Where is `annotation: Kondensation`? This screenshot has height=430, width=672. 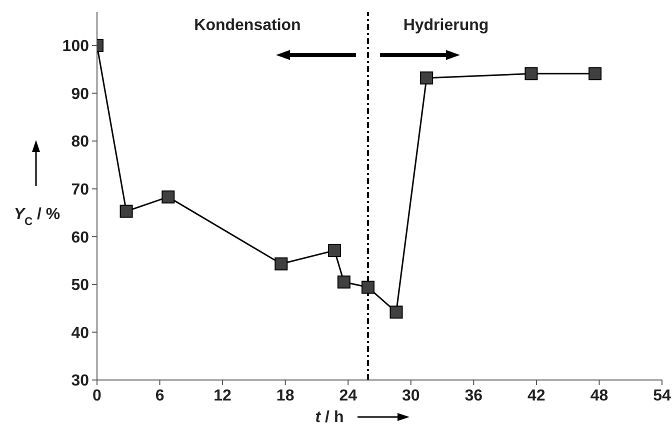 annotation: Kondensation is located at coordinates (247, 25).